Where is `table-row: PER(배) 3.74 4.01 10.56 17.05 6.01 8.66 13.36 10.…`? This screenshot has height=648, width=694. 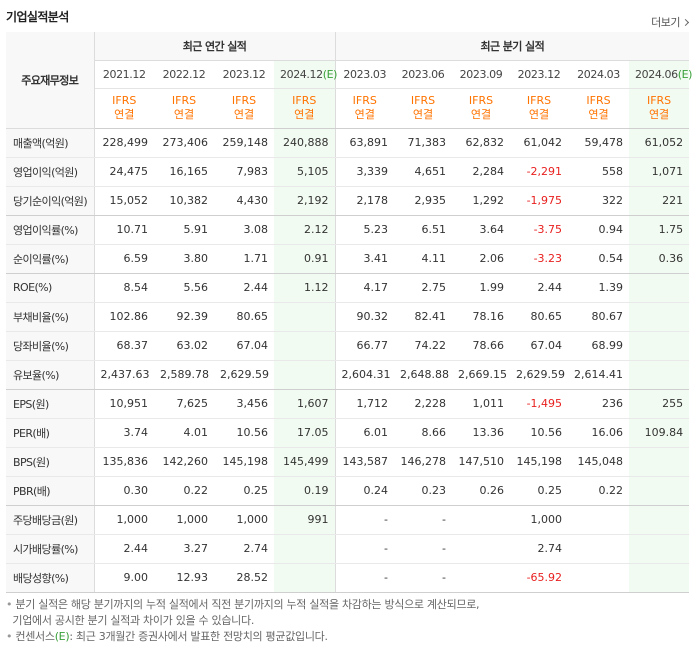
table-row: PER(배) 3.74 4.01 10.56 17.05 6.01 8.66 13.36 10.… is located at coordinates (348, 433).